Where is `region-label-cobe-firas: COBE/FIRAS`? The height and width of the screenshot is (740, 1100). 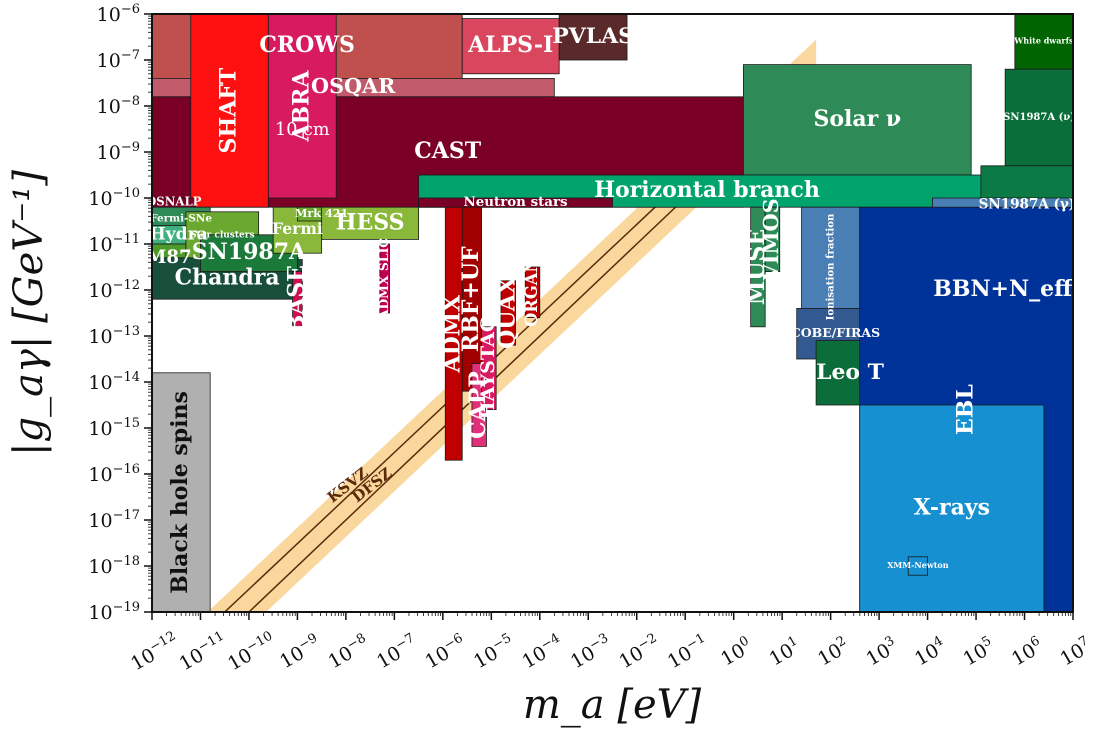
region-label-cobe-firas: COBE/FIRAS is located at coordinates (835, 332).